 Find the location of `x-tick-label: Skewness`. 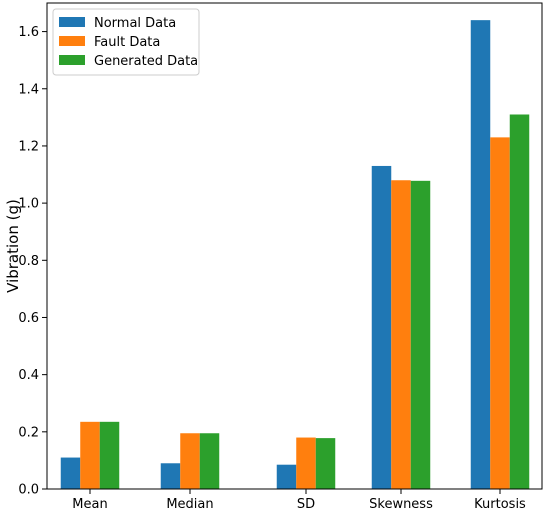

x-tick-label: Skewness is located at coordinates (401, 504).